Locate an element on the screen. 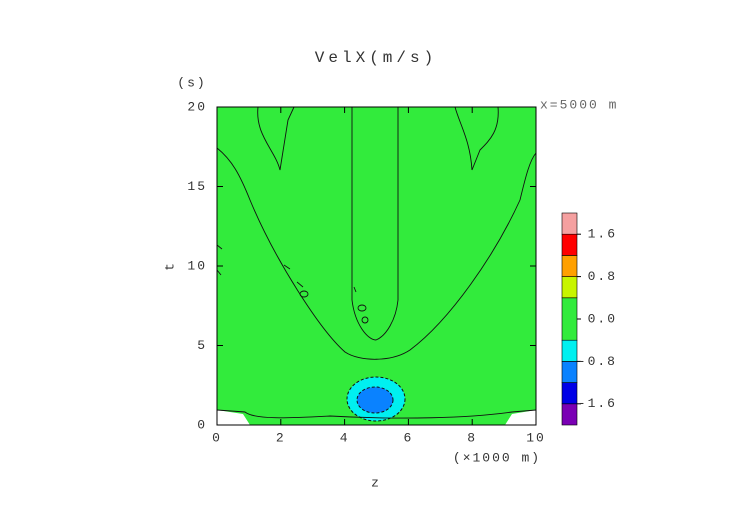  x-unit: (×1000 m) is located at coordinates (497, 457).